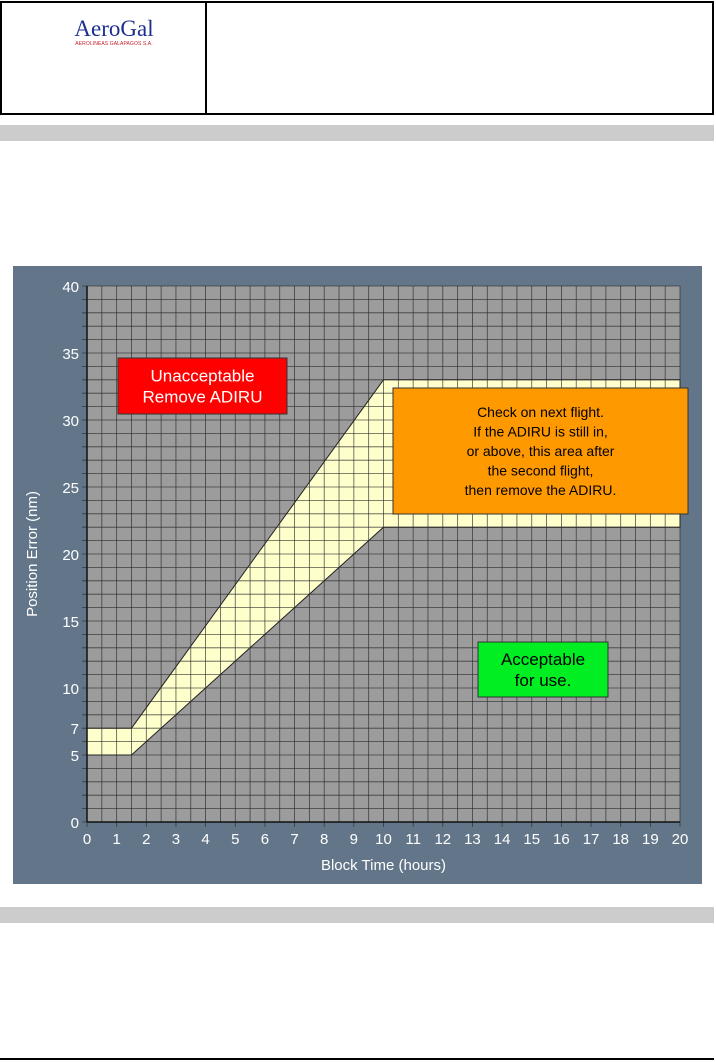  I want to click on x-tick-label: 7, so click(294, 839).